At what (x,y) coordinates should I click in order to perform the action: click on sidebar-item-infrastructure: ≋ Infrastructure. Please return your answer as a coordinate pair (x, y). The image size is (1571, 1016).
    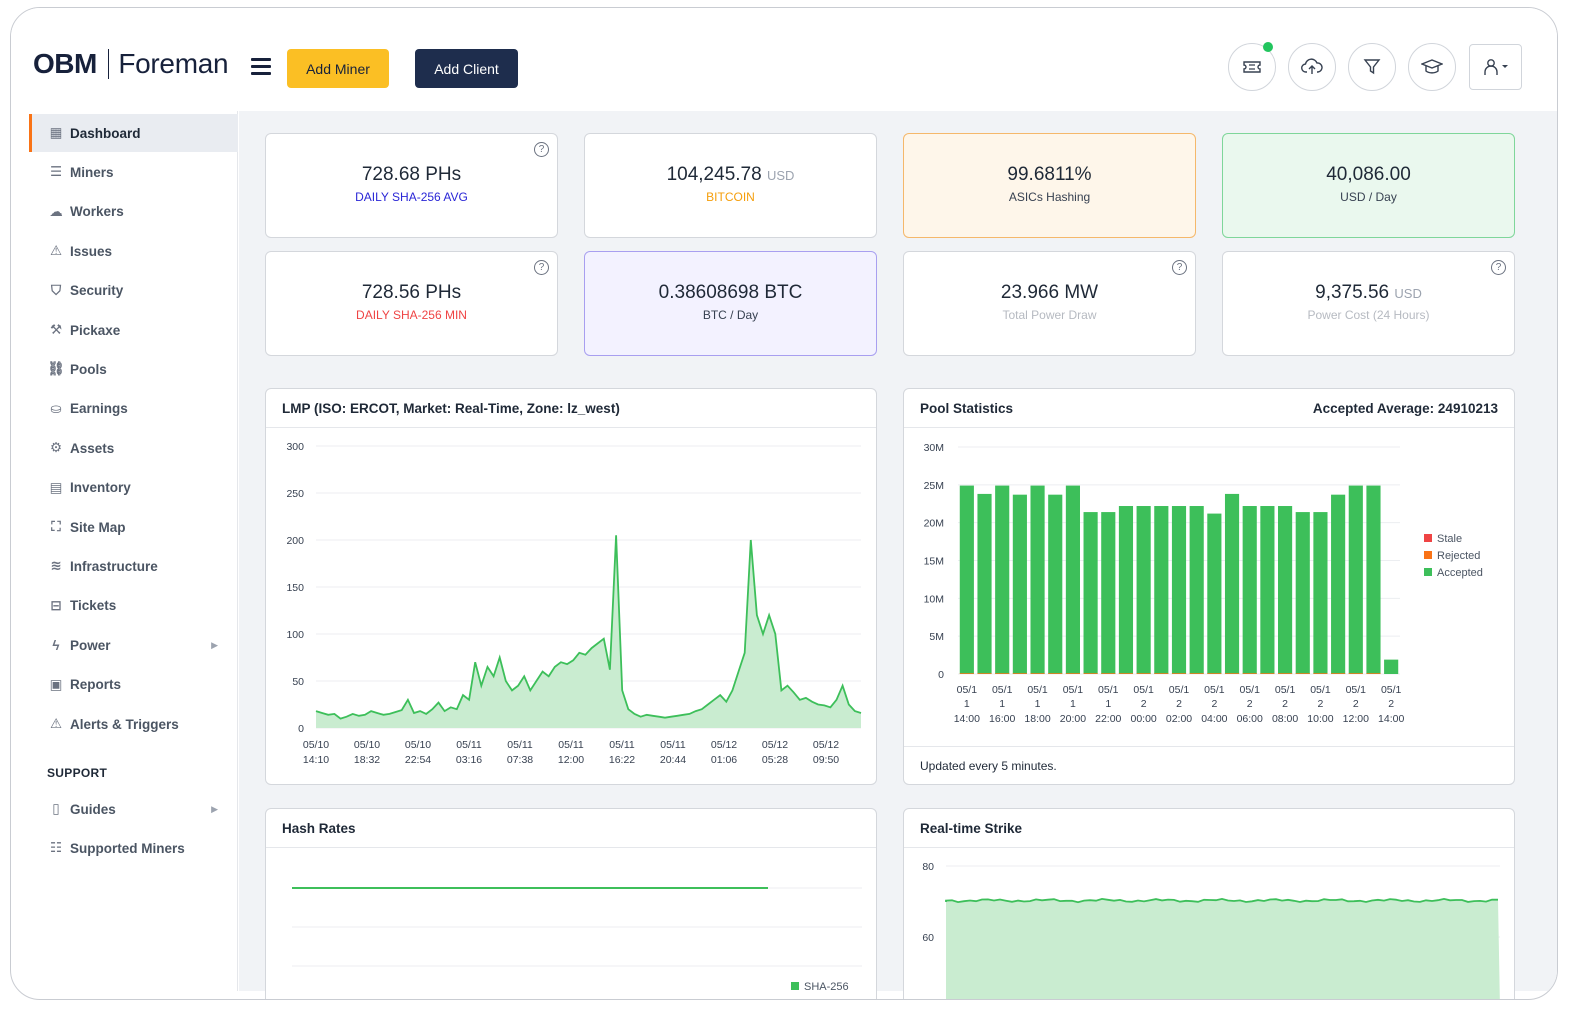
    Looking at the image, I should click on (133, 566).